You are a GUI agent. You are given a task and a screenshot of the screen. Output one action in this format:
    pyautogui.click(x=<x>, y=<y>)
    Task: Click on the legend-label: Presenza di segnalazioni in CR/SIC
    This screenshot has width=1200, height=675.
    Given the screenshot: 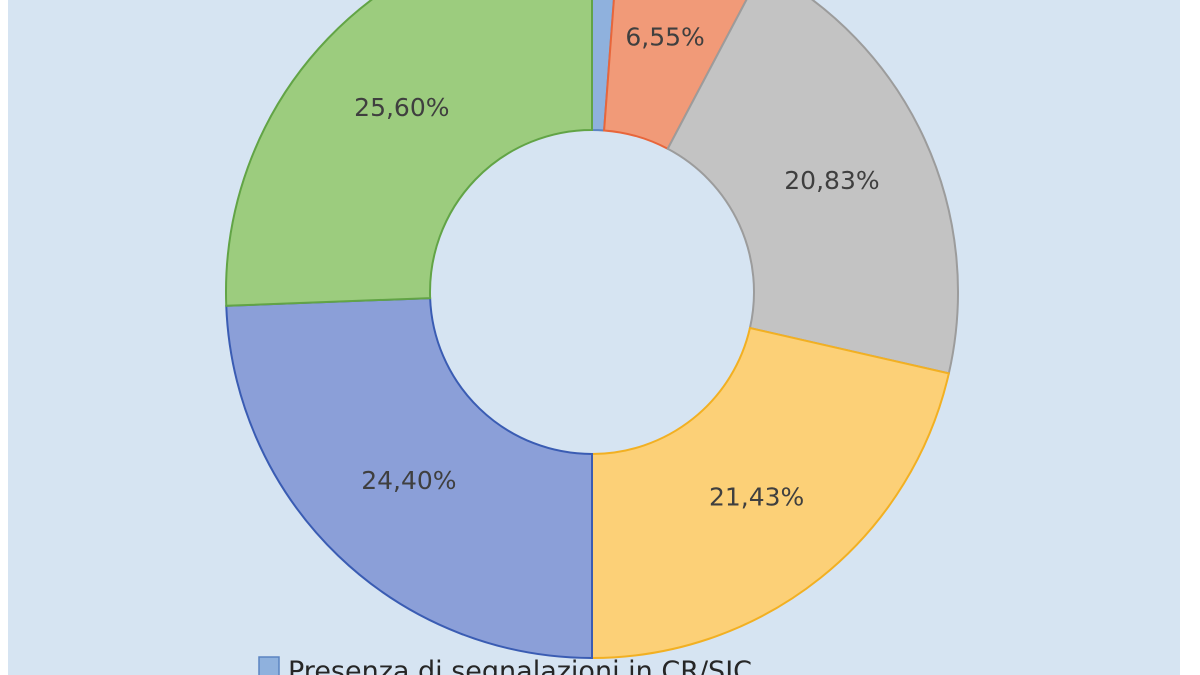 What is the action you would take?
    pyautogui.click(x=520, y=665)
    